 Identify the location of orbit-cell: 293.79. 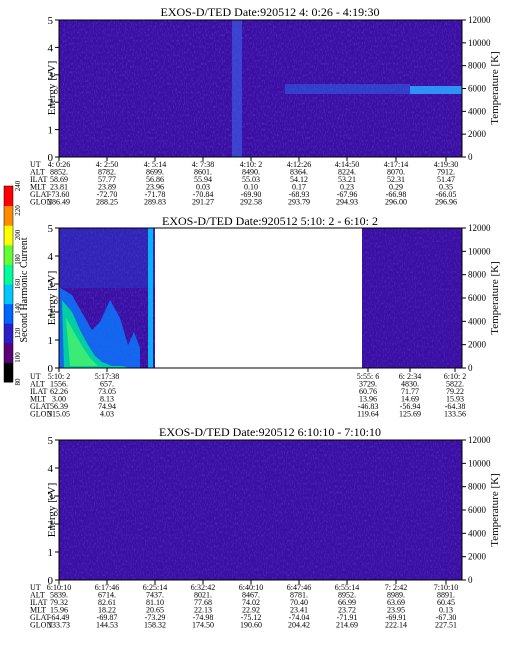
(299, 202).